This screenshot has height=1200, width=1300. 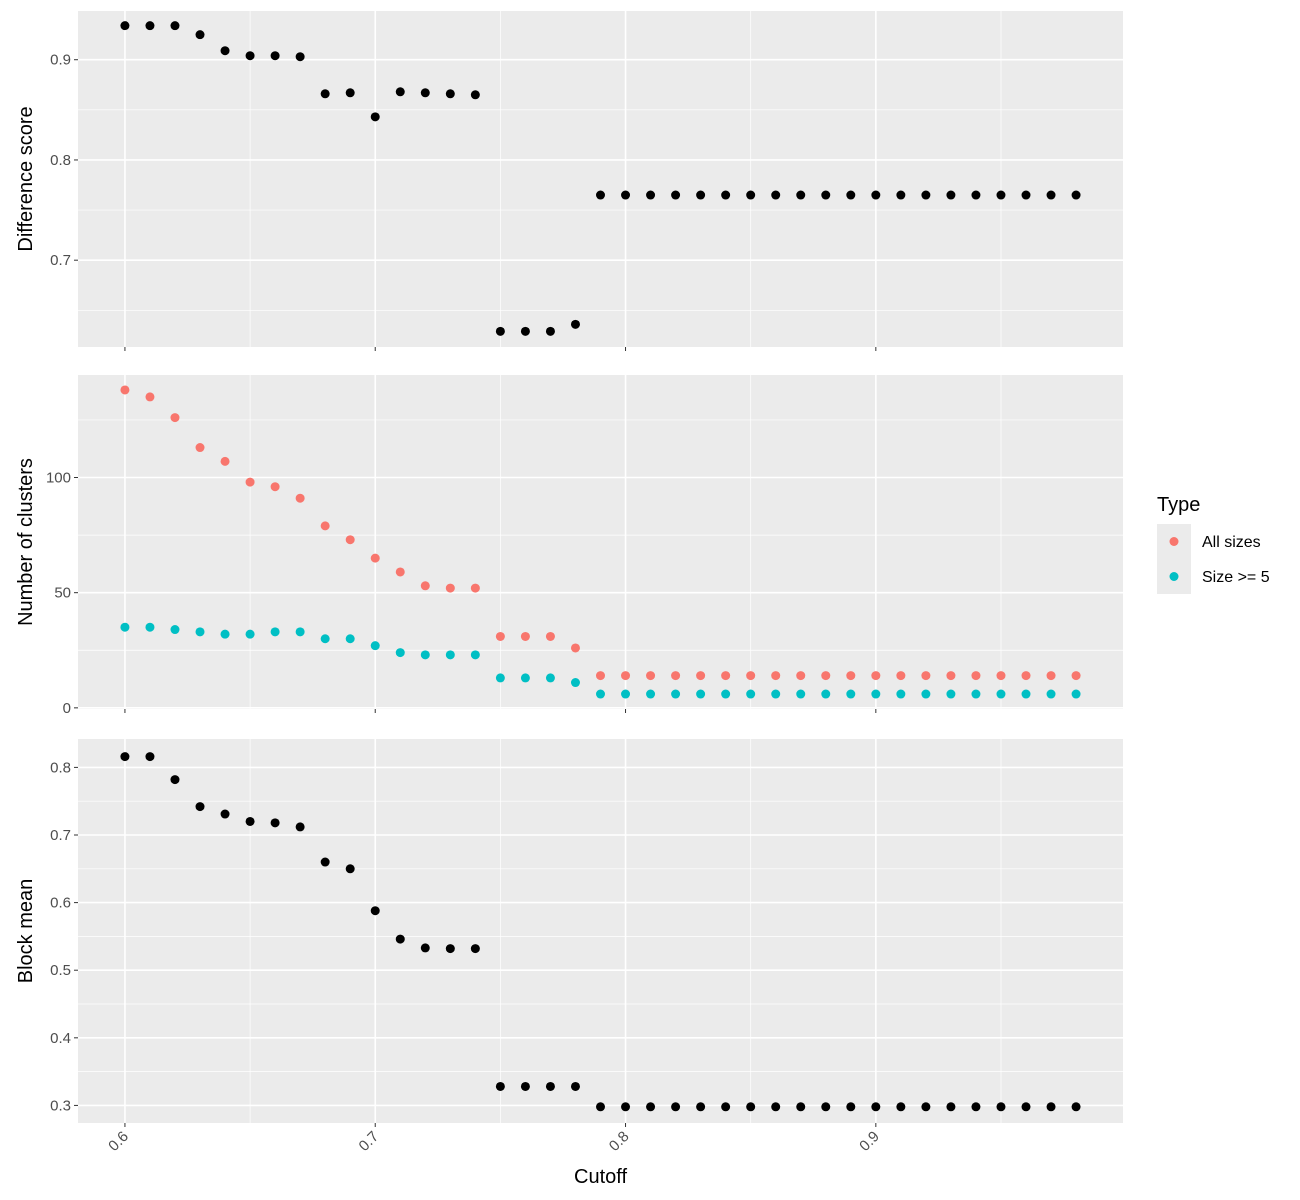 What do you see at coordinates (67, 708) in the screenshot?
I see `y-tick-label: 0` at bounding box center [67, 708].